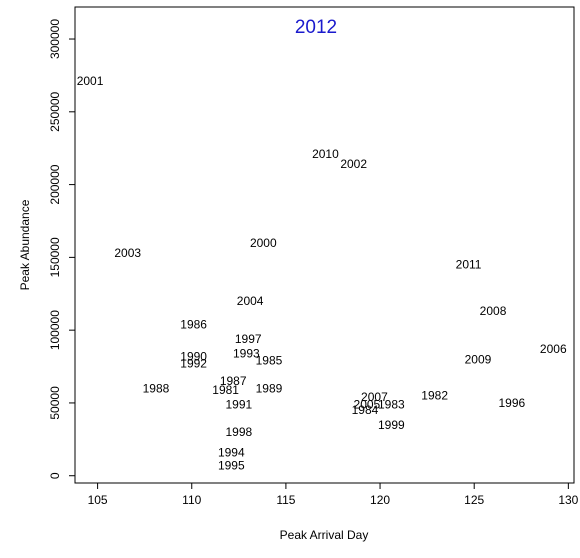  Describe the element at coordinates (225, 390) in the screenshot. I see `point-label-1981: 1981` at that location.